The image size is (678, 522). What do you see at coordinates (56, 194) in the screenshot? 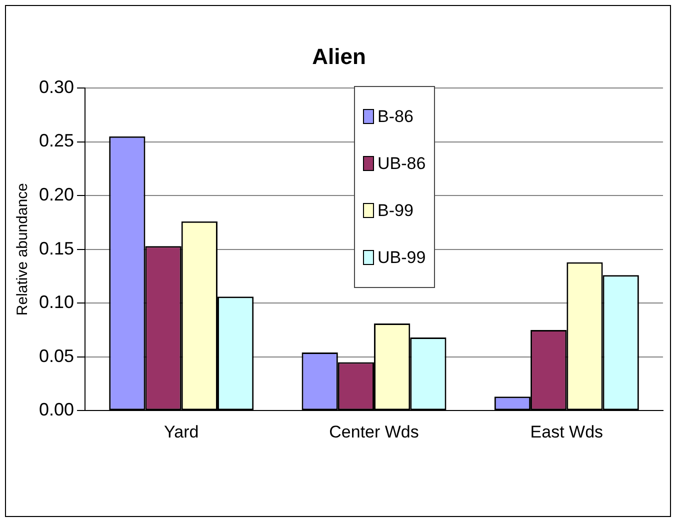
I see `y-tick-label: 0.20` at bounding box center [56, 194].